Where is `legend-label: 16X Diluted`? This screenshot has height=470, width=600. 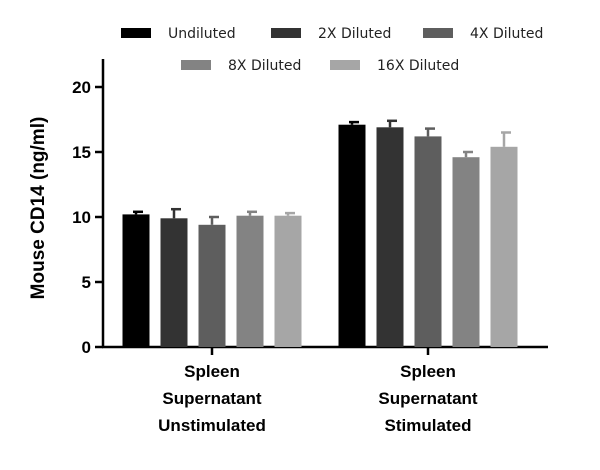
legend-label: 16X Diluted is located at coordinates (418, 66).